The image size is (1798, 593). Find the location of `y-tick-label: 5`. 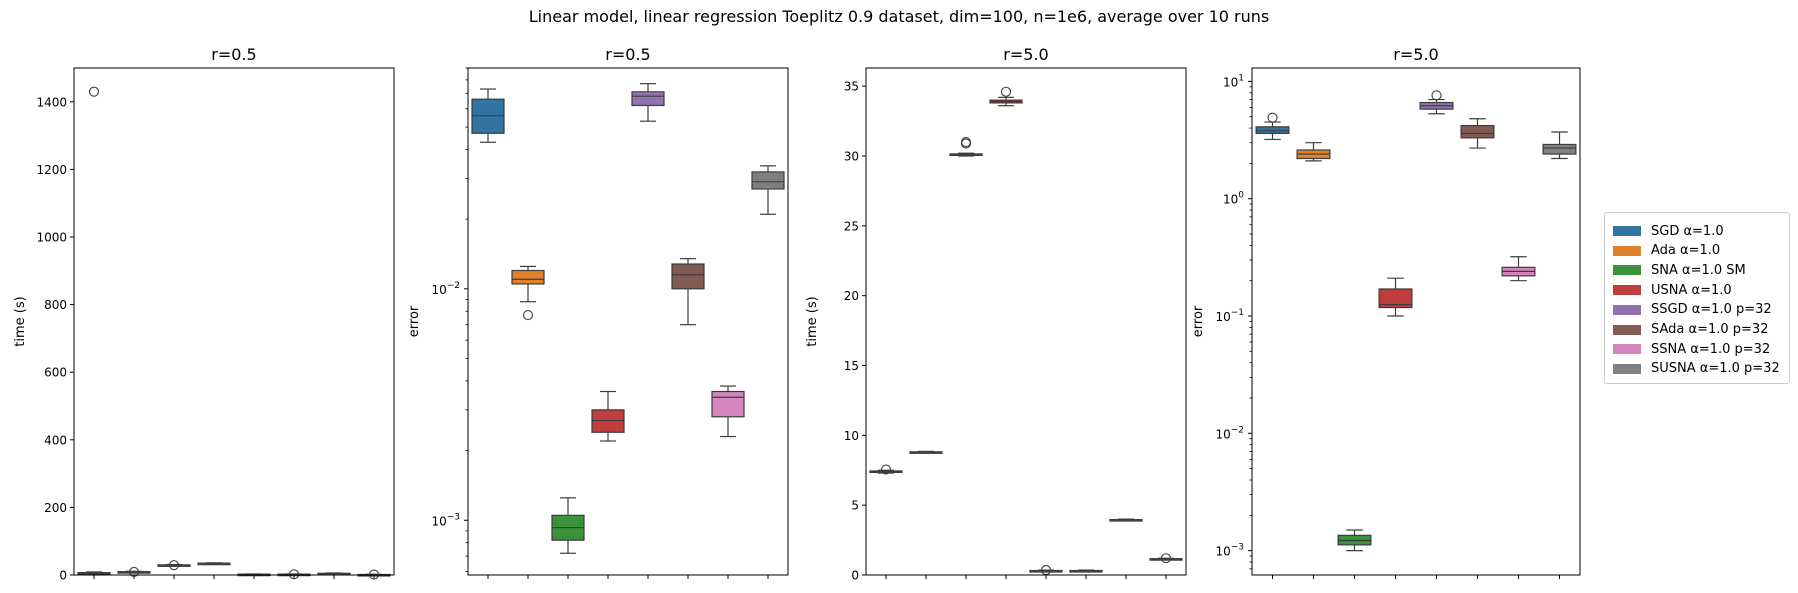

y-tick-label: 5 is located at coordinates (855, 506).